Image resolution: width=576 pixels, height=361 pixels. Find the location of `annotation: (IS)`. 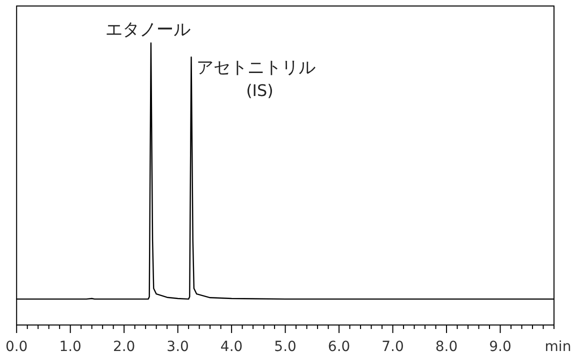

annotation: (IS) is located at coordinates (260, 90).